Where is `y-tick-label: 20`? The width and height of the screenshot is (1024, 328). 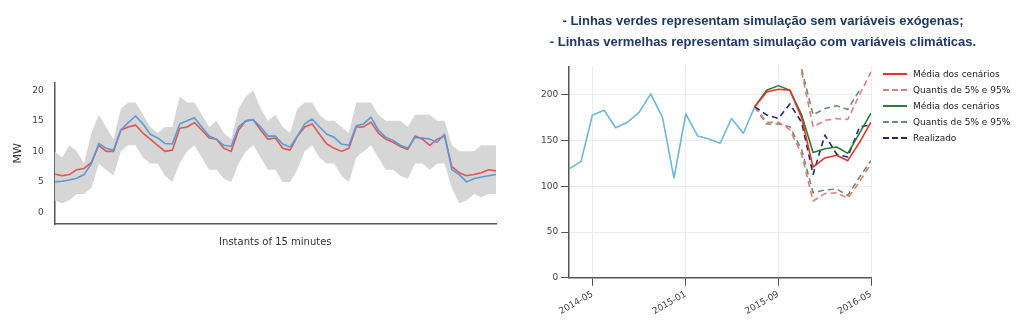 y-tick-label: 20 is located at coordinates (38, 89).